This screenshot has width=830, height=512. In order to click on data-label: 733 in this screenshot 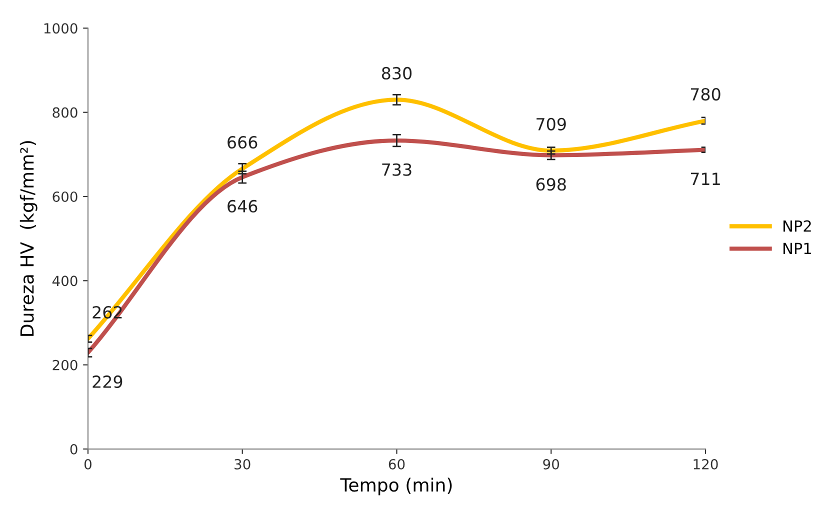, I will do `click(397, 169)`.